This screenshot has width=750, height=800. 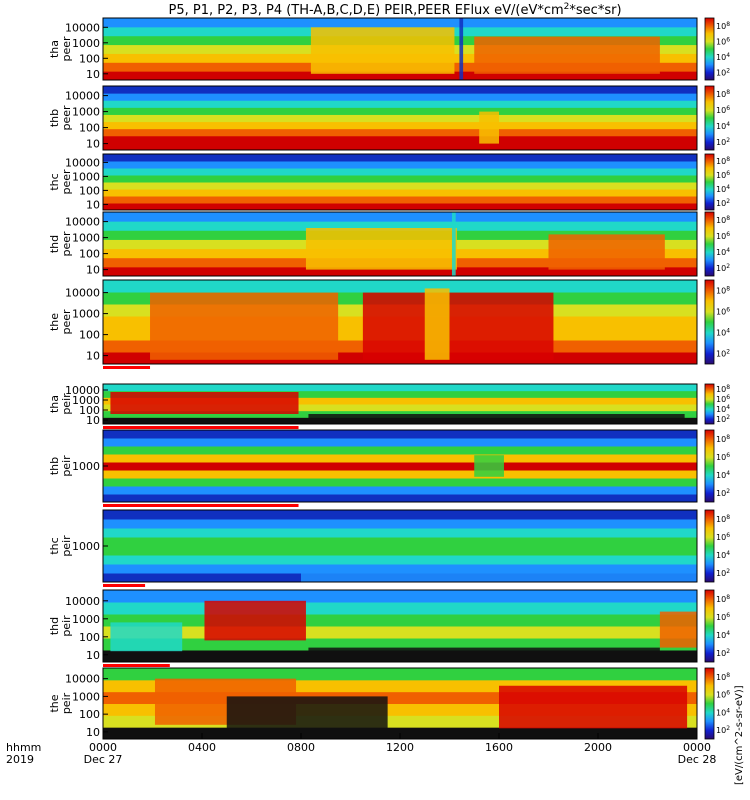 What do you see at coordinates (598, 747) in the screenshot?
I see `x-tick-label: 2000` at bounding box center [598, 747].